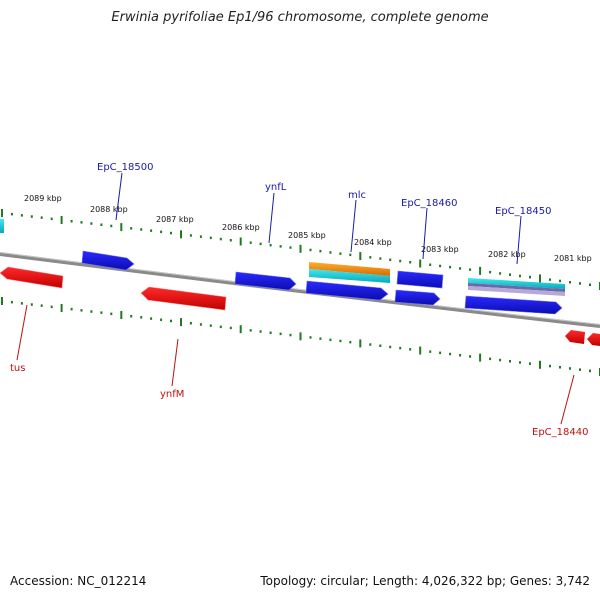  What do you see at coordinates (2, 226) in the screenshot?
I see `gene-feature-cyan-edge` at bounding box center [2, 226].